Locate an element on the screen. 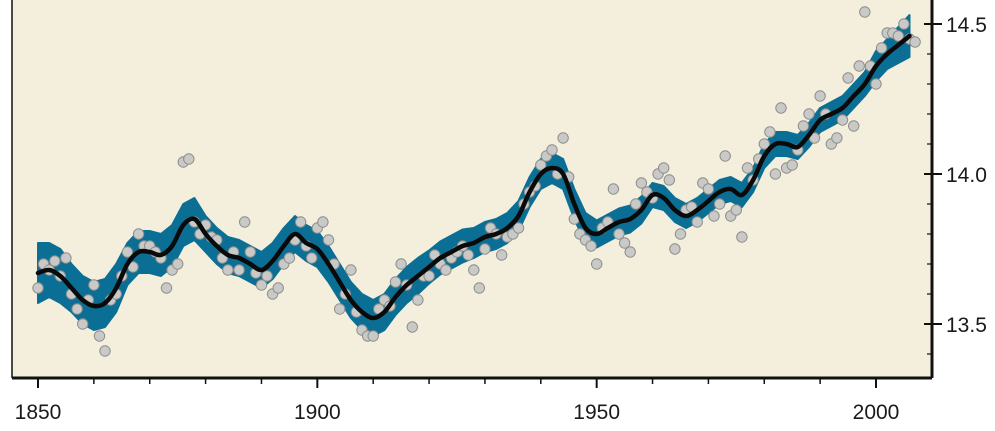  y-axis-ticks: 13.5 14.0 14.5 is located at coordinates (955, 184).